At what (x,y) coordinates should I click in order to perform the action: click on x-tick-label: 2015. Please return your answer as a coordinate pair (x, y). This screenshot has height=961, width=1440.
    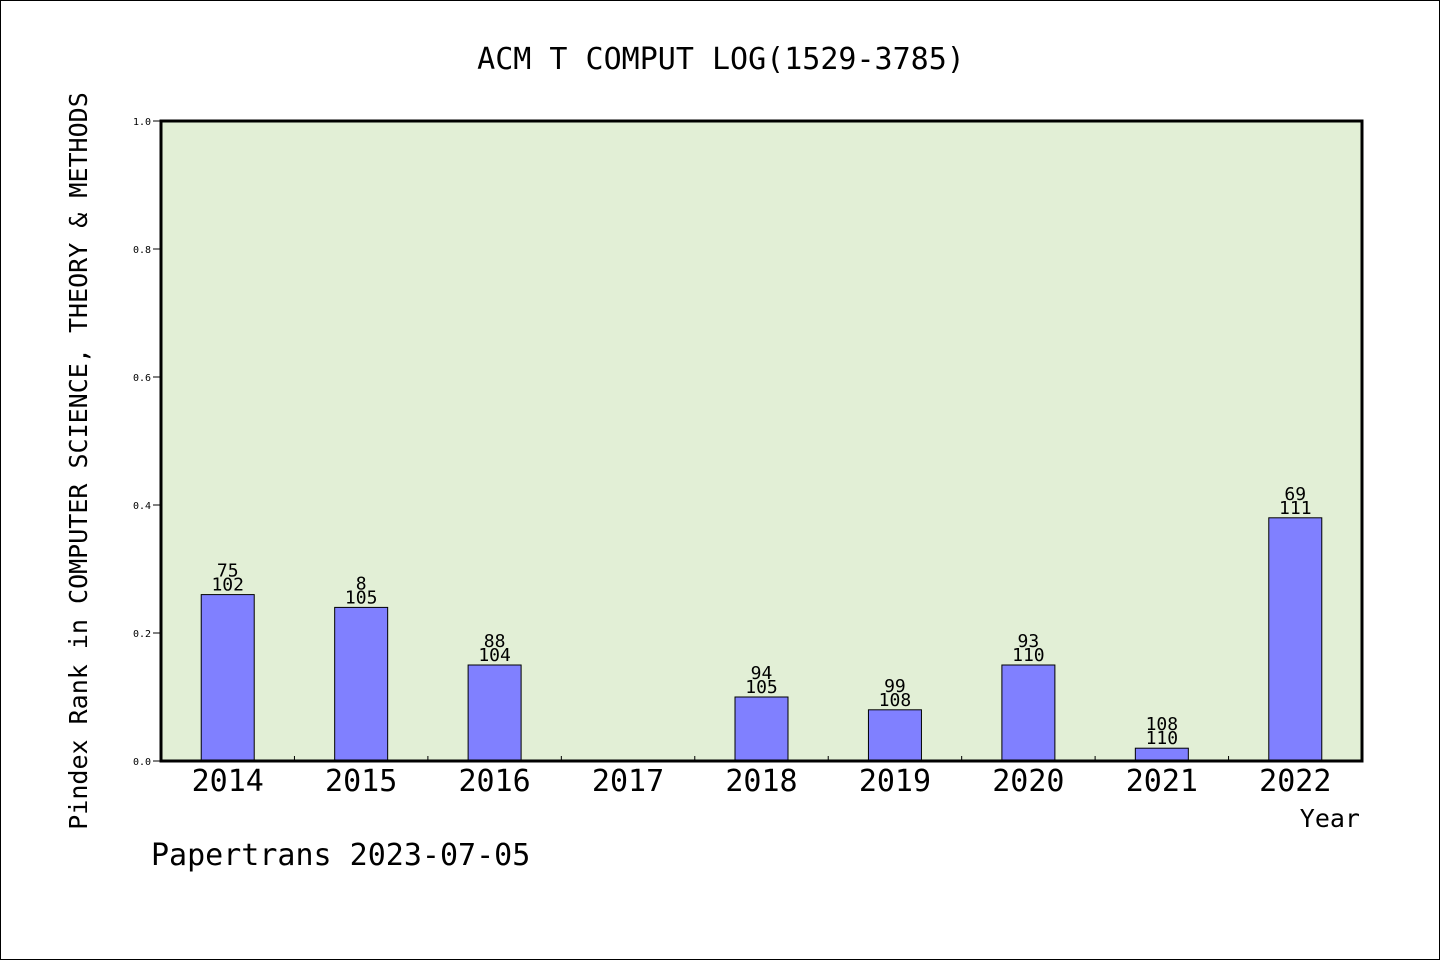
    Looking at the image, I should click on (361, 781).